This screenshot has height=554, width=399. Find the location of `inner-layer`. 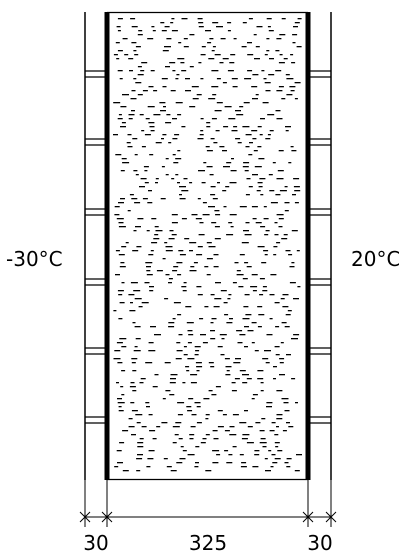

inner-layer is located at coordinates (320, 246).